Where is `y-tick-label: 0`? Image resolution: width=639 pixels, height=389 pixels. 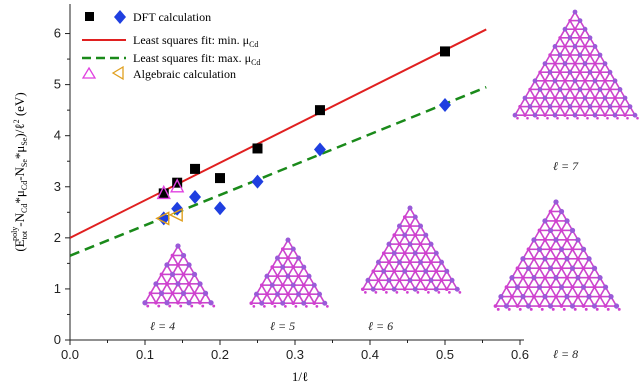
y-tick-label: 0 is located at coordinates (57, 339).